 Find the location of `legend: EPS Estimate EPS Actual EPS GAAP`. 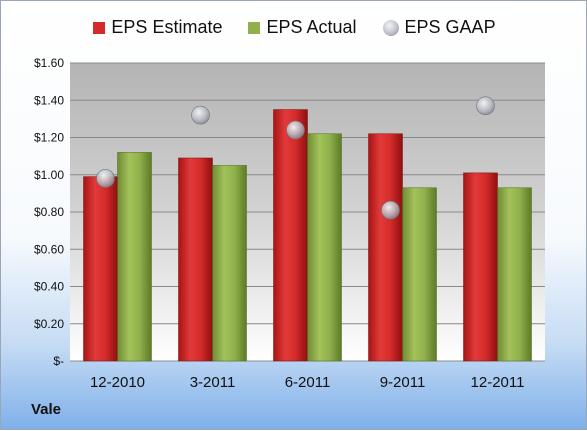

legend: EPS Estimate EPS Actual EPS GAAP is located at coordinates (294, 27).